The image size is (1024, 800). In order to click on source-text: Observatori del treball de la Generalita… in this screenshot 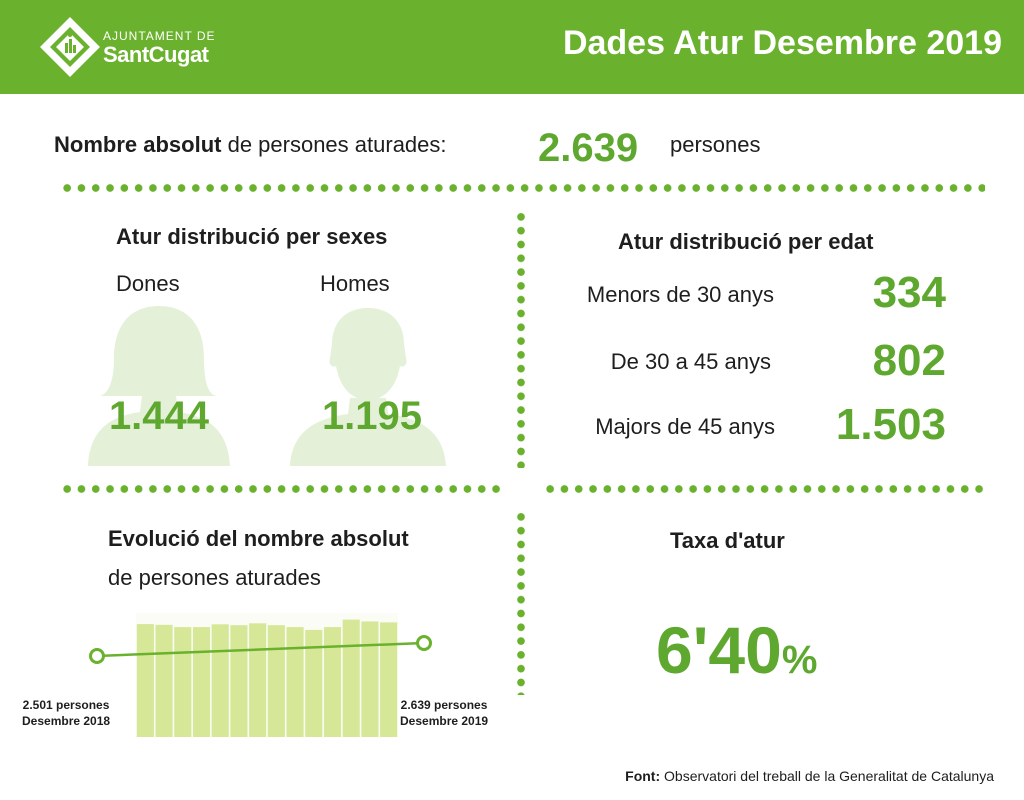, I will do `click(827, 776)`.